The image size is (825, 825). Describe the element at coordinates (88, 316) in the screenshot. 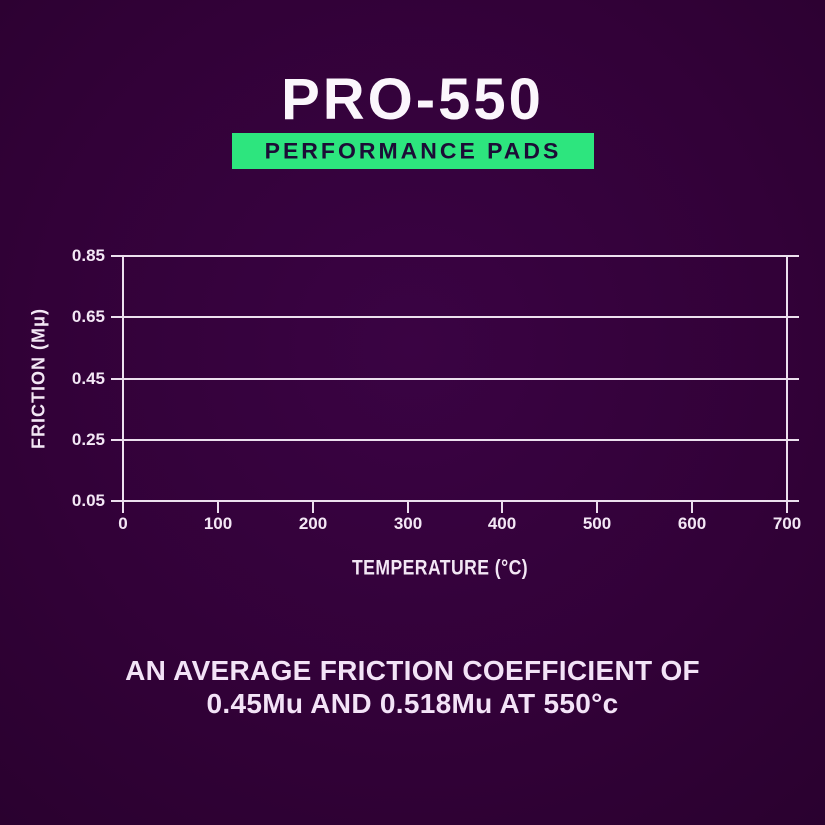

I see `y-tick-label: 0.65` at that location.